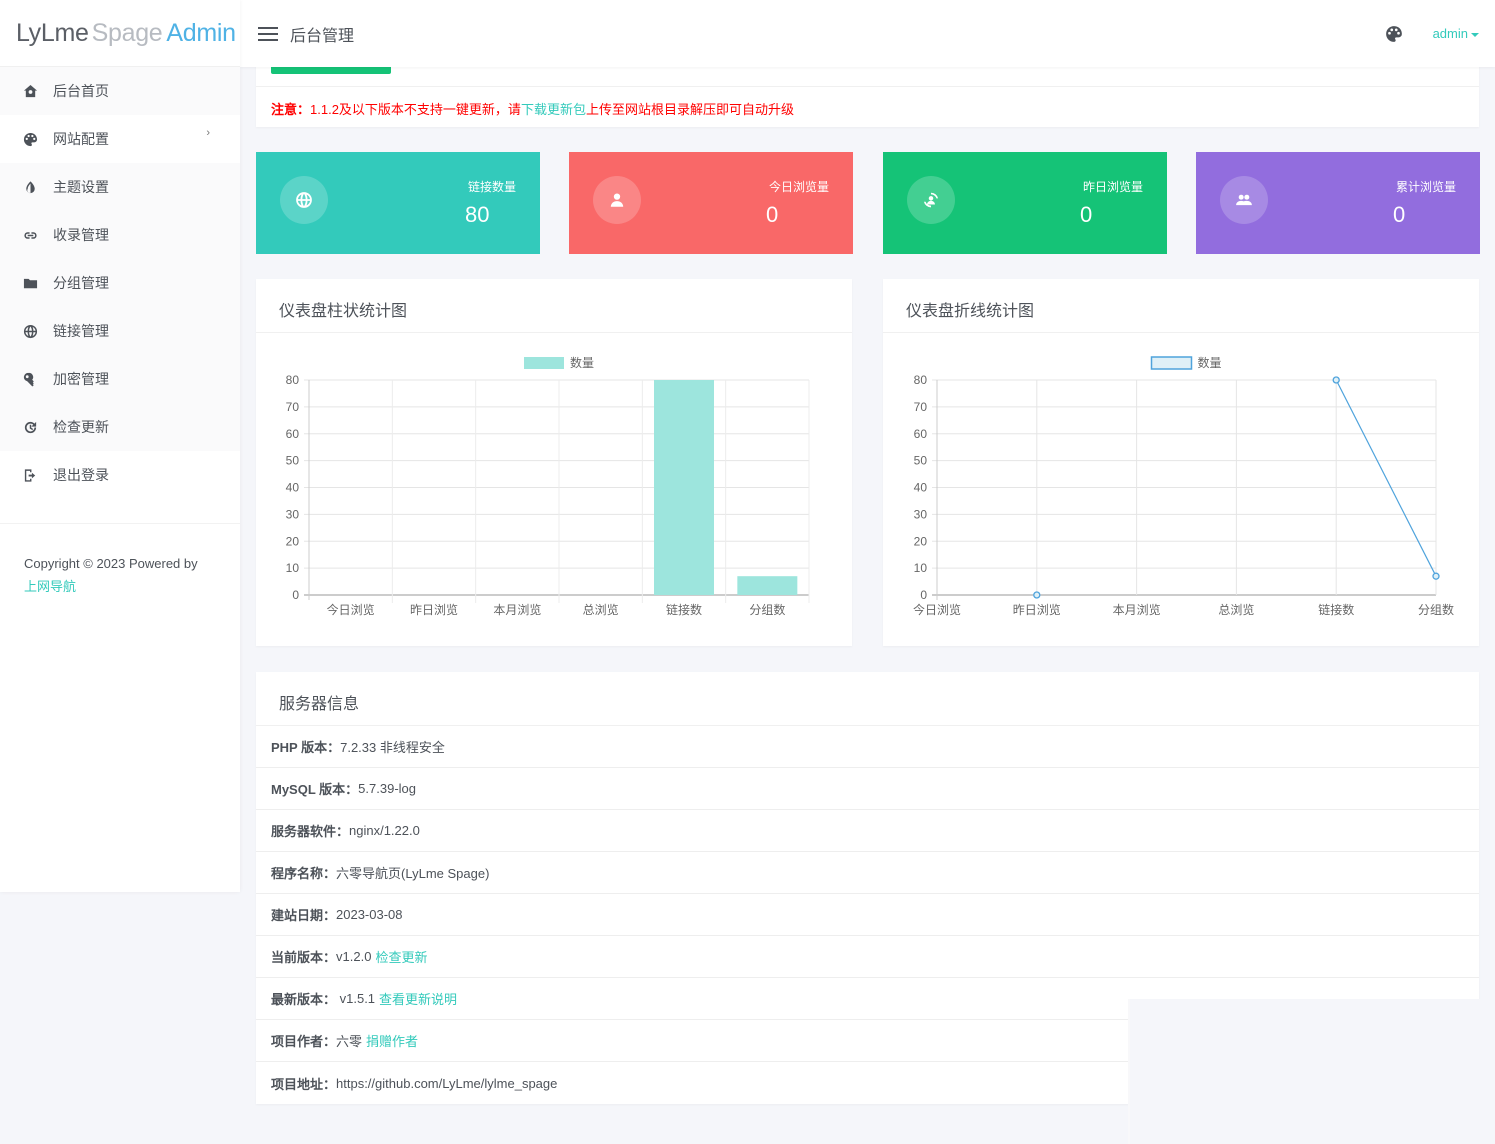  I want to click on svg-text: 50, so click(921, 461).